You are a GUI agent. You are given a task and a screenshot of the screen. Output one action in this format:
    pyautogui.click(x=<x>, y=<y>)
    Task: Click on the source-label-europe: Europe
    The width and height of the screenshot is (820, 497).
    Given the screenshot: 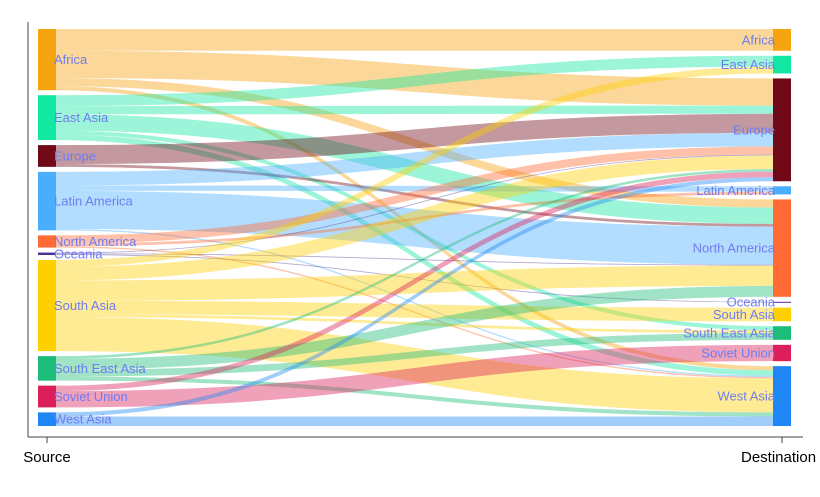 What is the action you would take?
    pyautogui.click(x=75, y=155)
    